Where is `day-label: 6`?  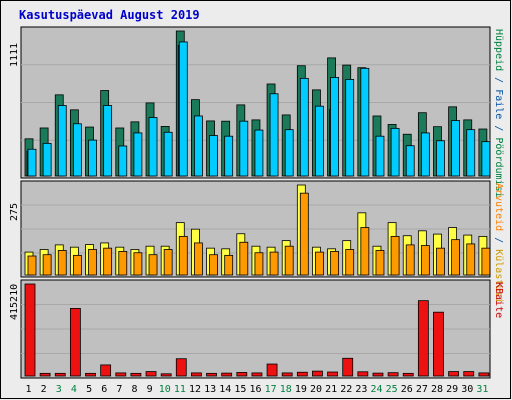
day-label: 6 is located at coordinates (104, 389).